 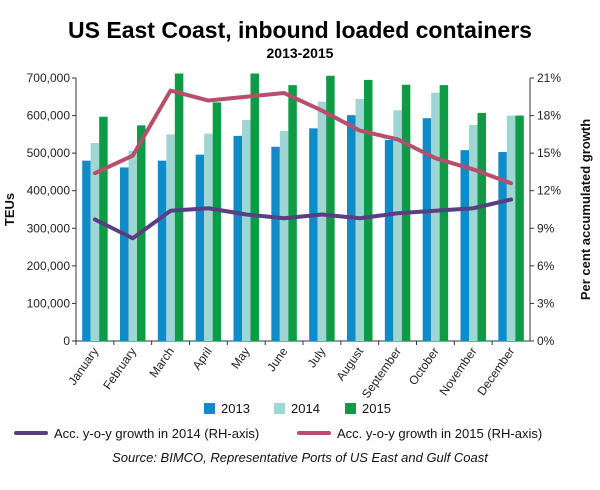 What do you see at coordinates (585, 209) in the screenshot?
I see `y2-axis-title: Per cent accumulated growth` at bounding box center [585, 209].